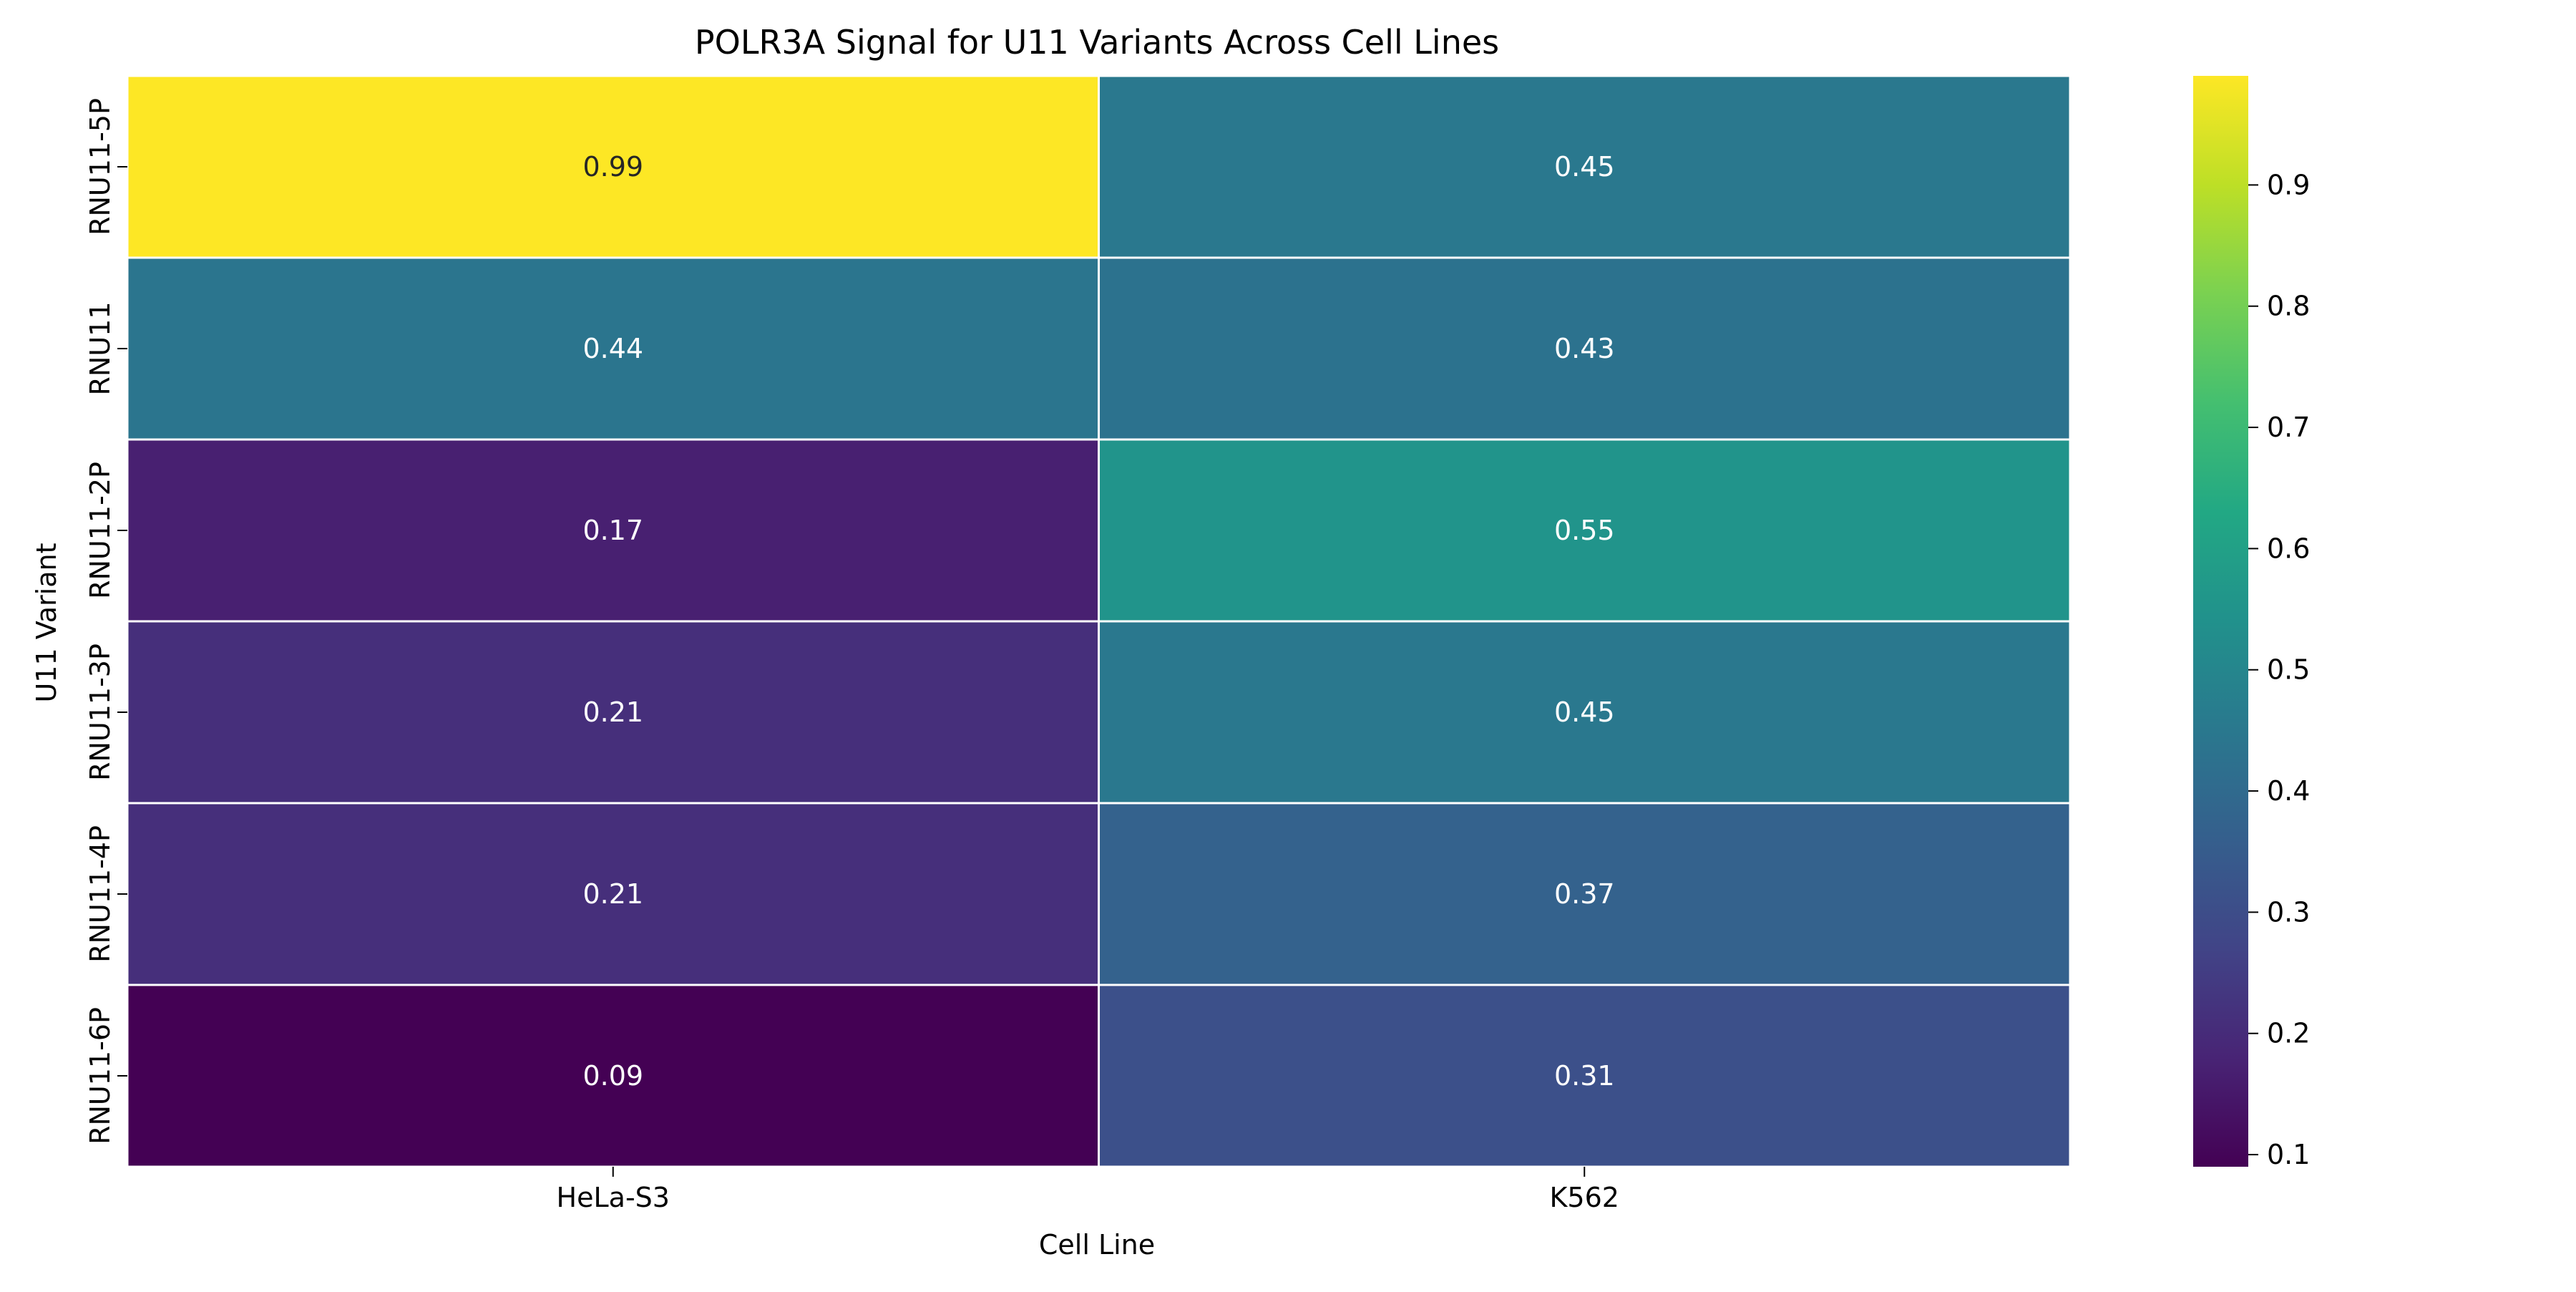  What do you see at coordinates (100, 530) in the screenshot?
I see `y-tick-label: RNU11-2P` at bounding box center [100, 530].